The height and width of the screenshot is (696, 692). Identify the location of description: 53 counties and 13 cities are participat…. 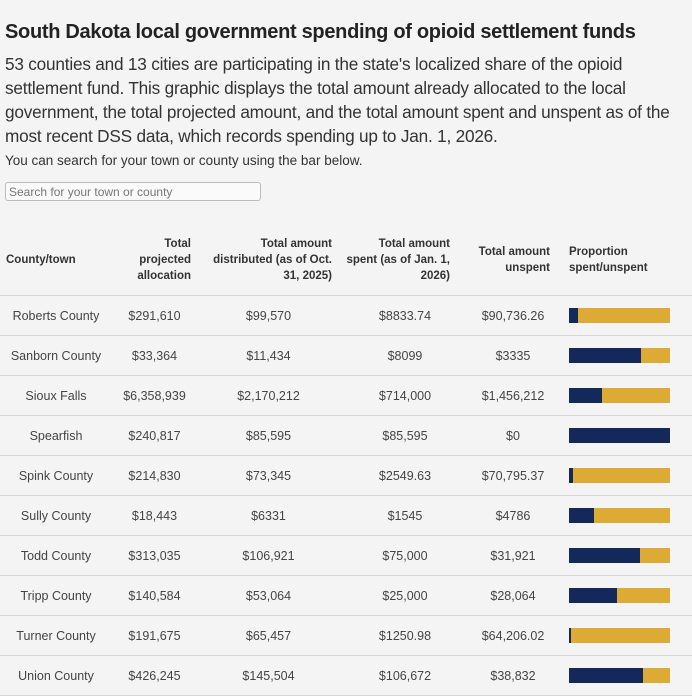
(337, 100).